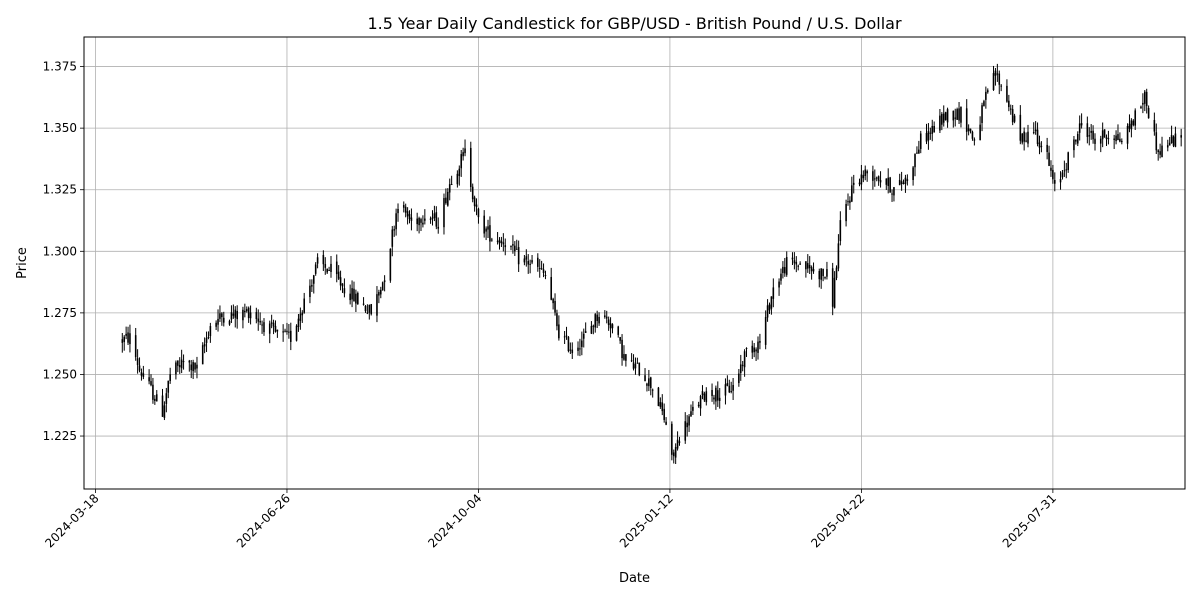  What do you see at coordinates (60, 251) in the screenshot?
I see `y-tick-label: 1.300` at bounding box center [60, 251].